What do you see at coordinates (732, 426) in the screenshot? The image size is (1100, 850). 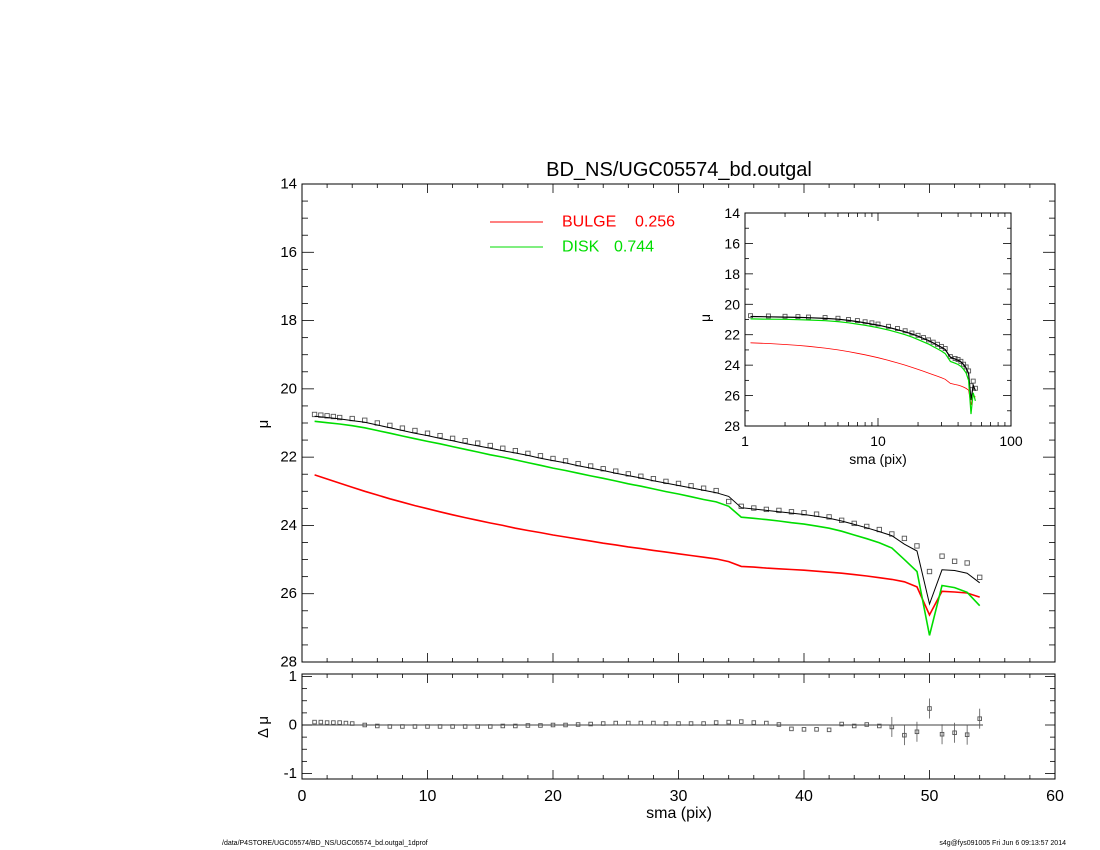 I see `inset-y-tick-label: 28` at bounding box center [732, 426].